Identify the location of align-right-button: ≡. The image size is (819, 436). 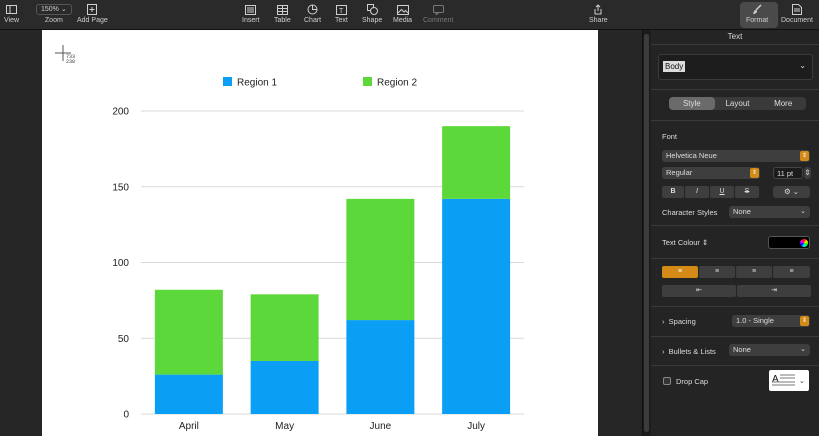
(754, 272).